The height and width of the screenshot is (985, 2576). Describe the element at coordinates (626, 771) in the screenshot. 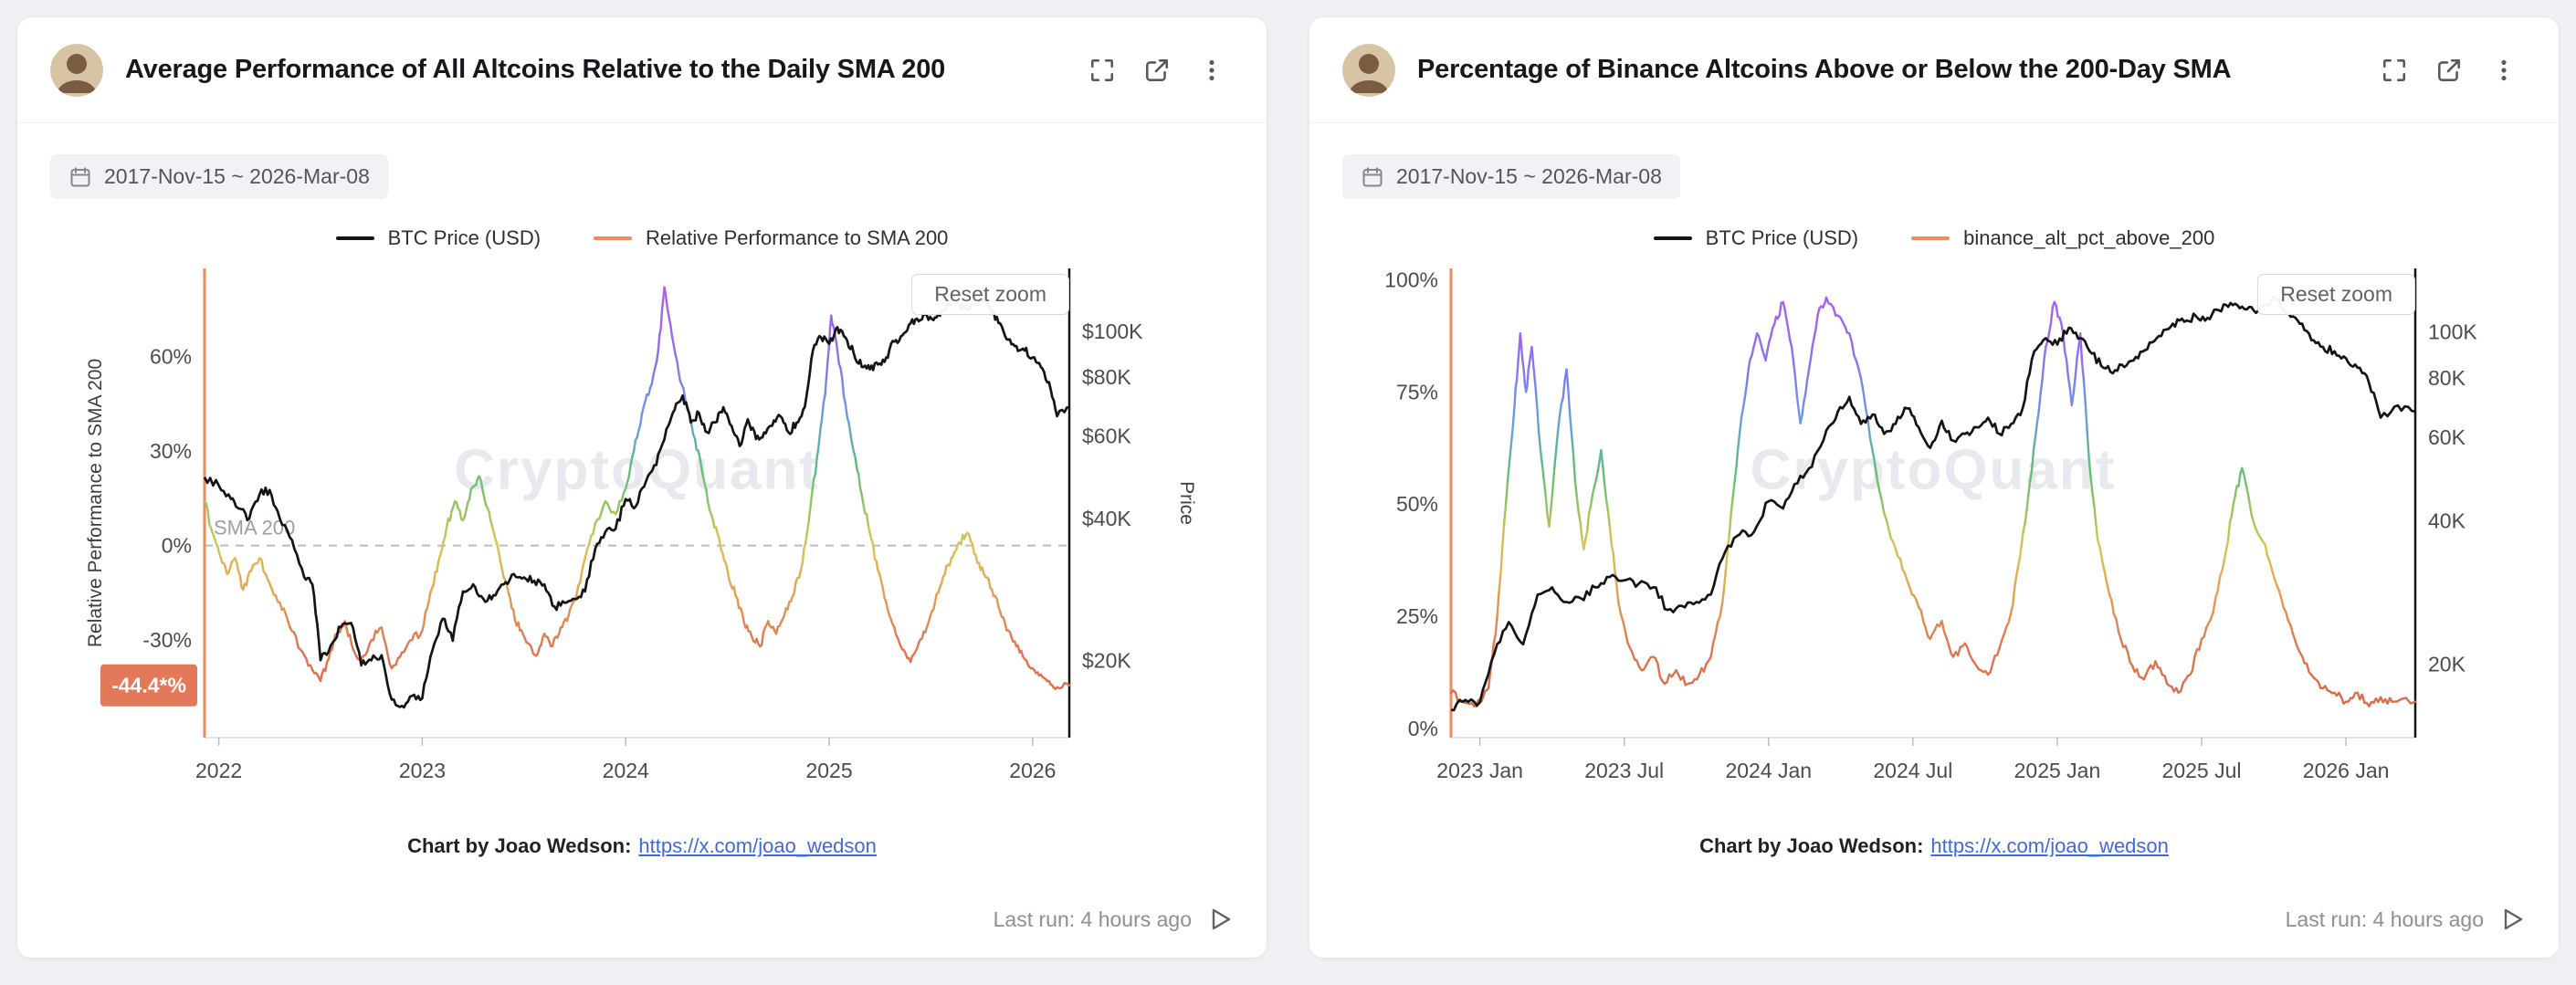

I see `svg-text: 2024` at that location.